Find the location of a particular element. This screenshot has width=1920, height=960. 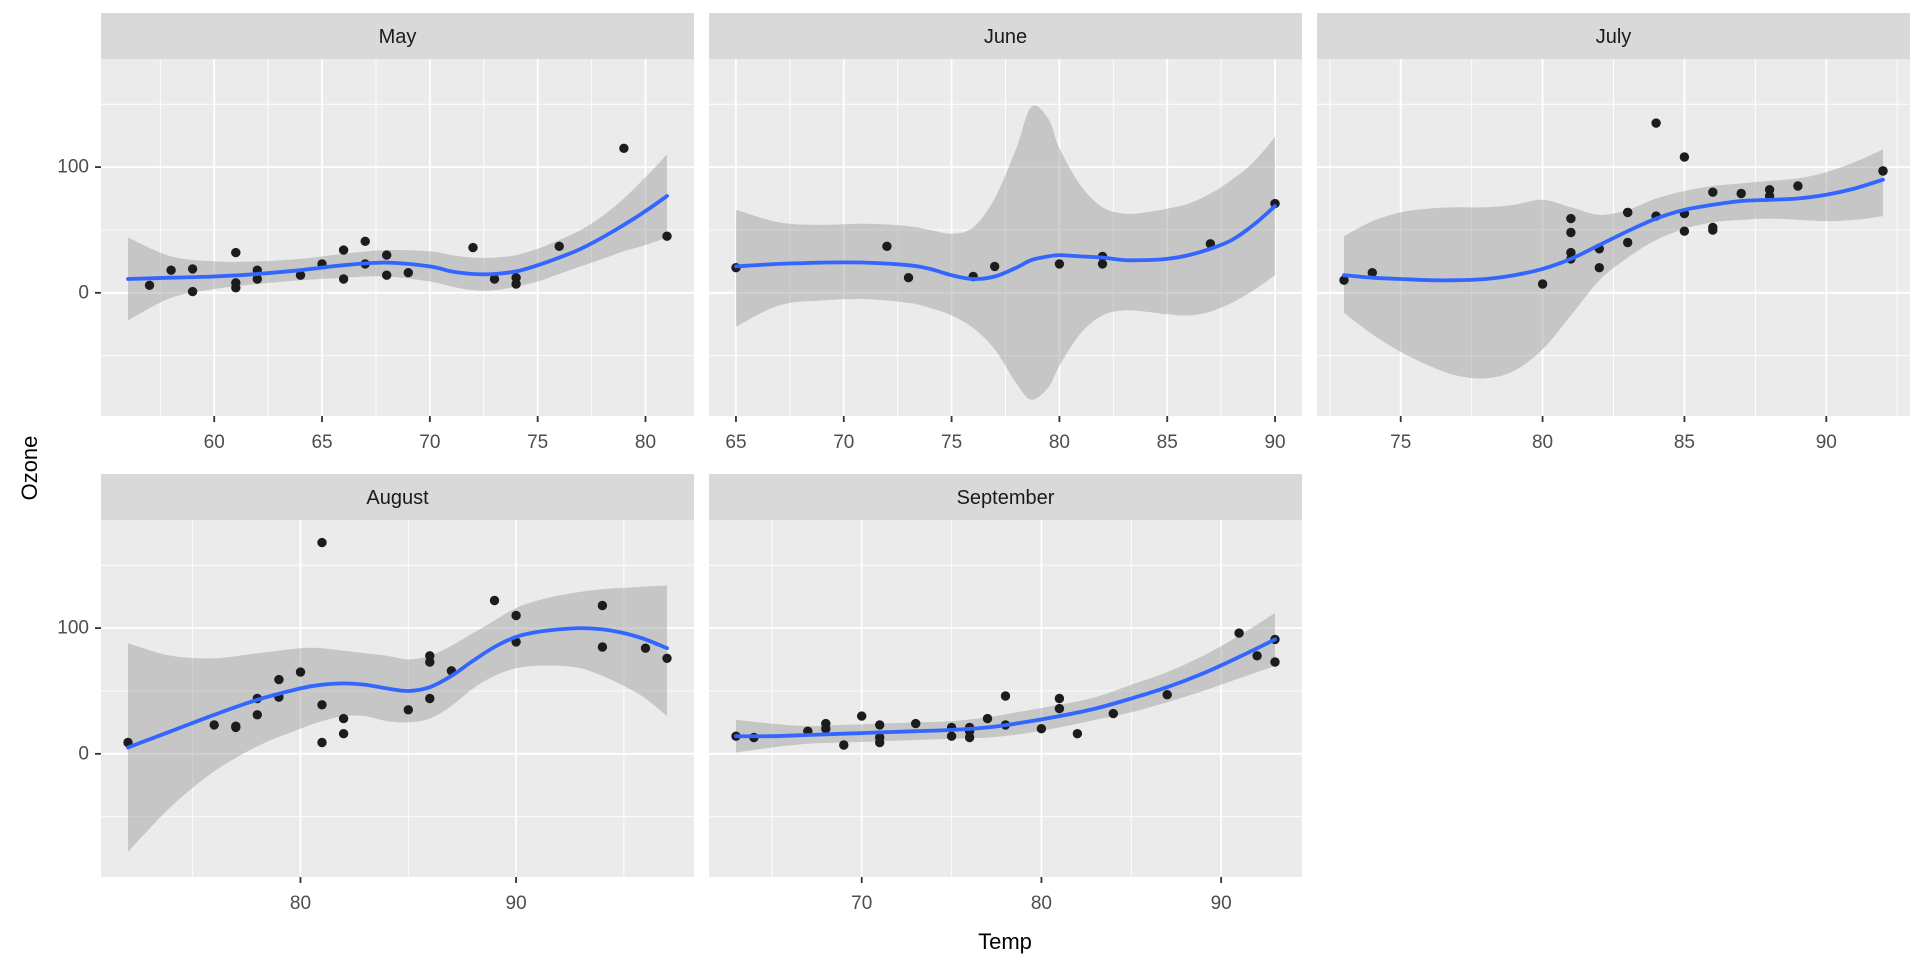

facet-july: July 75 80 85 90 is located at coordinates (1613, 233).